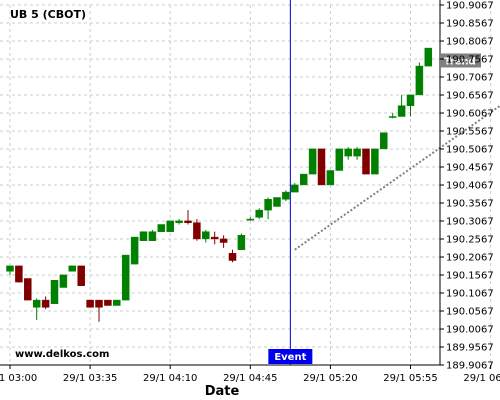 Image resolution: width=500 pixels, height=400 pixels. Describe the element at coordinates (250, 378) in the screenshot. I see `x-tick-label: 29/1 04:45` at that location.